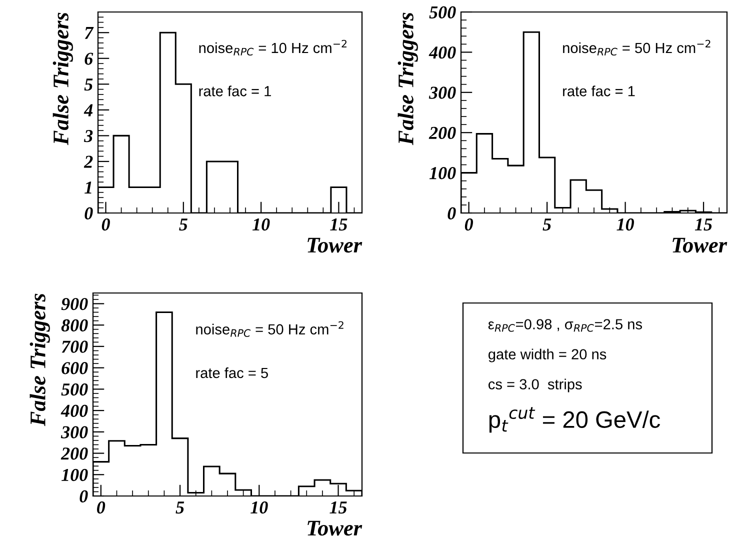  What do you see at coordinates (88, 136) in the screenshot?
I see `y-tick-label: 3` at bounding box center [88, 136].